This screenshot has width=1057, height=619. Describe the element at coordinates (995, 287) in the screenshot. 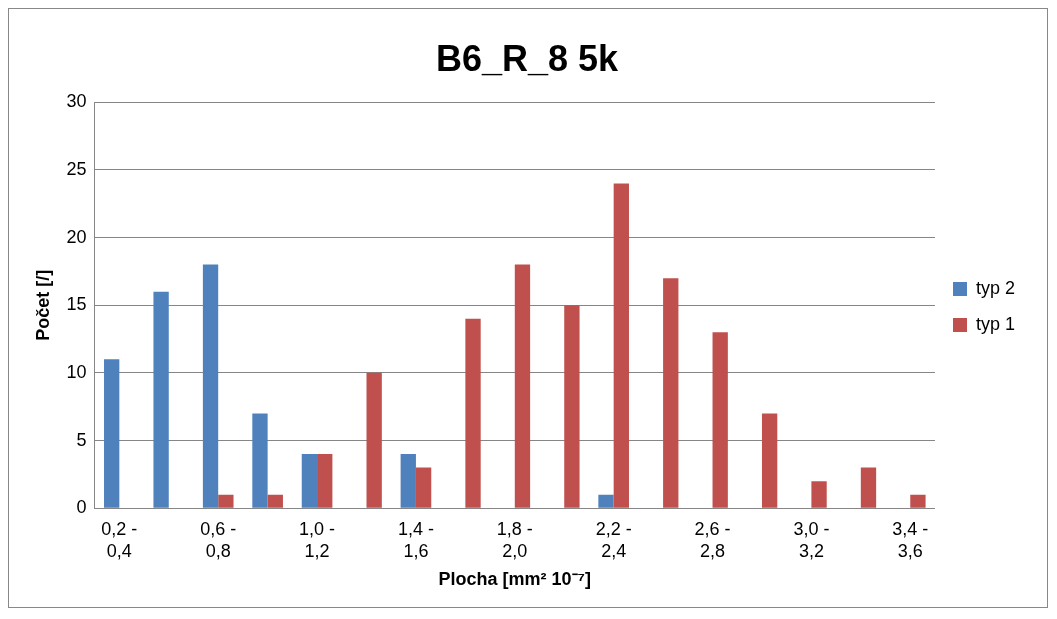

I see `legend-label: typ 2` at that location.